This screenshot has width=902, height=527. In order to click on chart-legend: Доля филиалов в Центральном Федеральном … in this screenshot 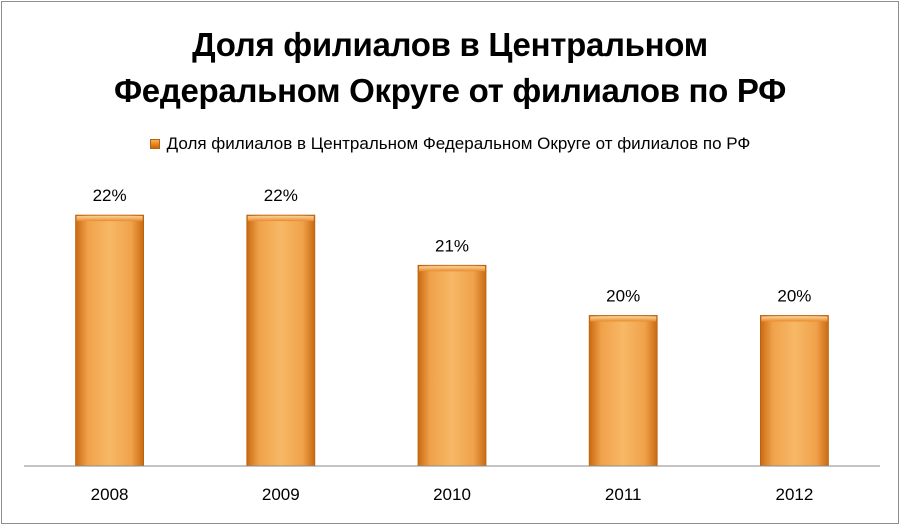, I will do `click(450, 144)`.